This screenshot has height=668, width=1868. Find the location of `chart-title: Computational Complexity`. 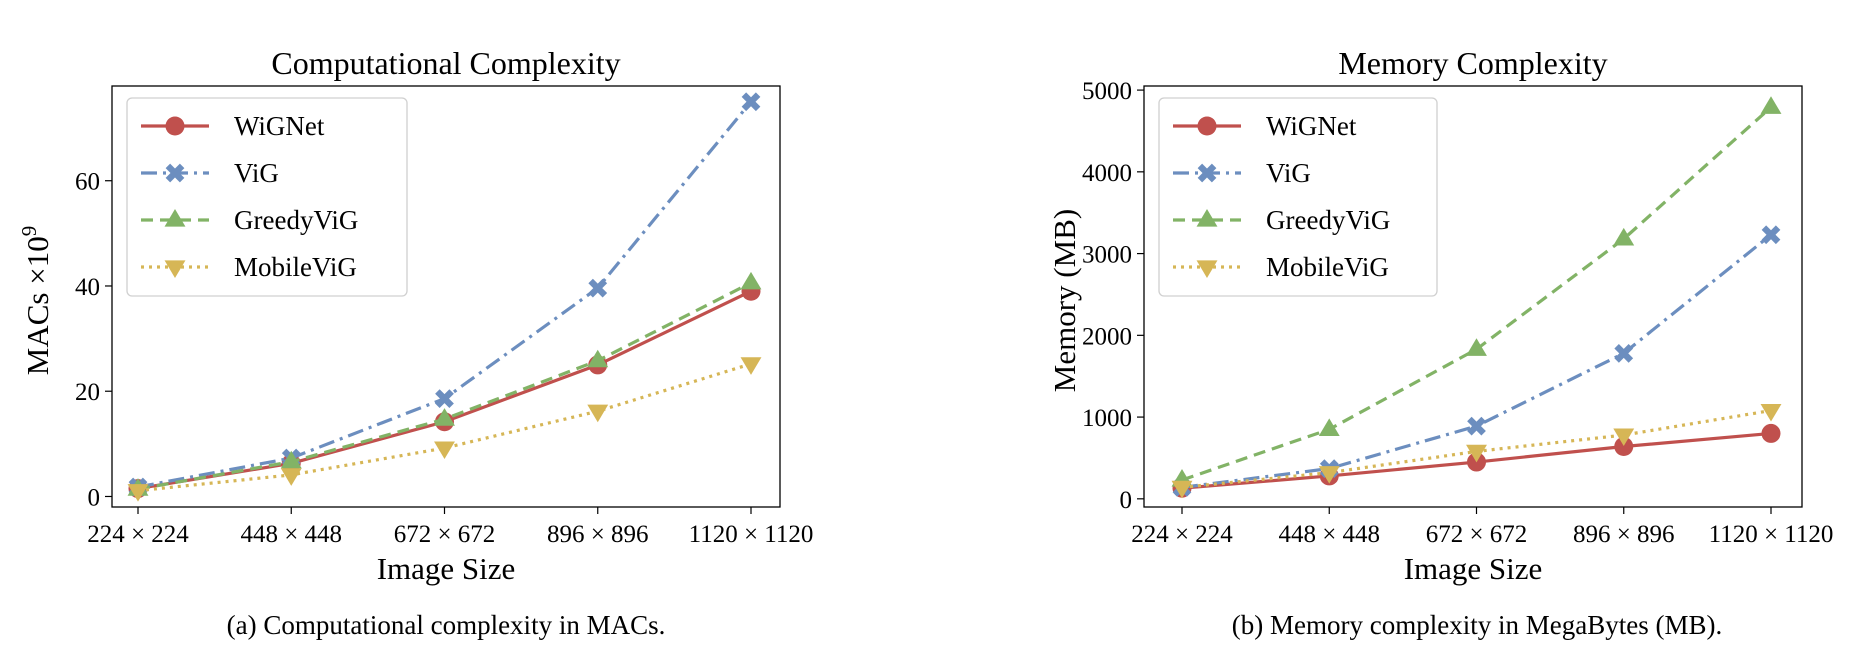

chart-title: Computational Complexity is located at coordinates (445, 63).